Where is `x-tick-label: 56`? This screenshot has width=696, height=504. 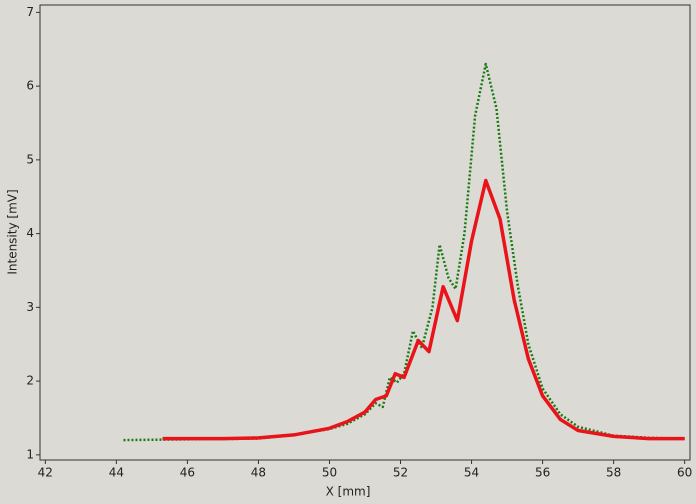 x-tick-label: 56 is located at coordinates (542, 473).